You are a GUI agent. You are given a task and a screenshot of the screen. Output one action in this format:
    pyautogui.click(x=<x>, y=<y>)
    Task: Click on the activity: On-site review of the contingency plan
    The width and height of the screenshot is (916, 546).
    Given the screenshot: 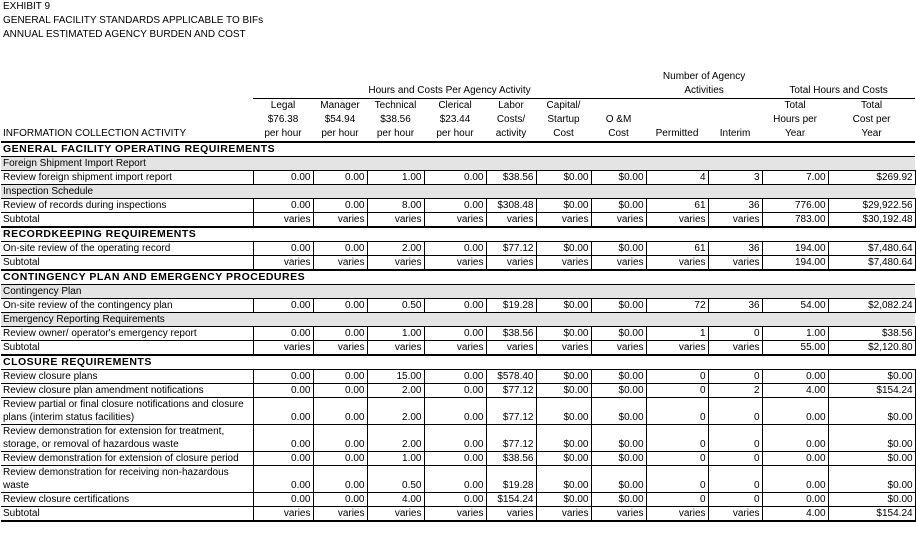 What is the action you would take?
    pyautogui.click(x=127, y=305)
    